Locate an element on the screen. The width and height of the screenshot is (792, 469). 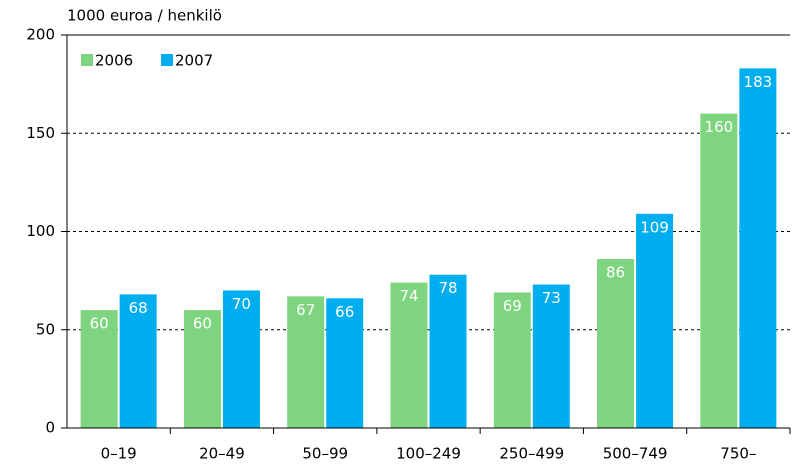
value-label: 78 is located at coordinates (447, 288).